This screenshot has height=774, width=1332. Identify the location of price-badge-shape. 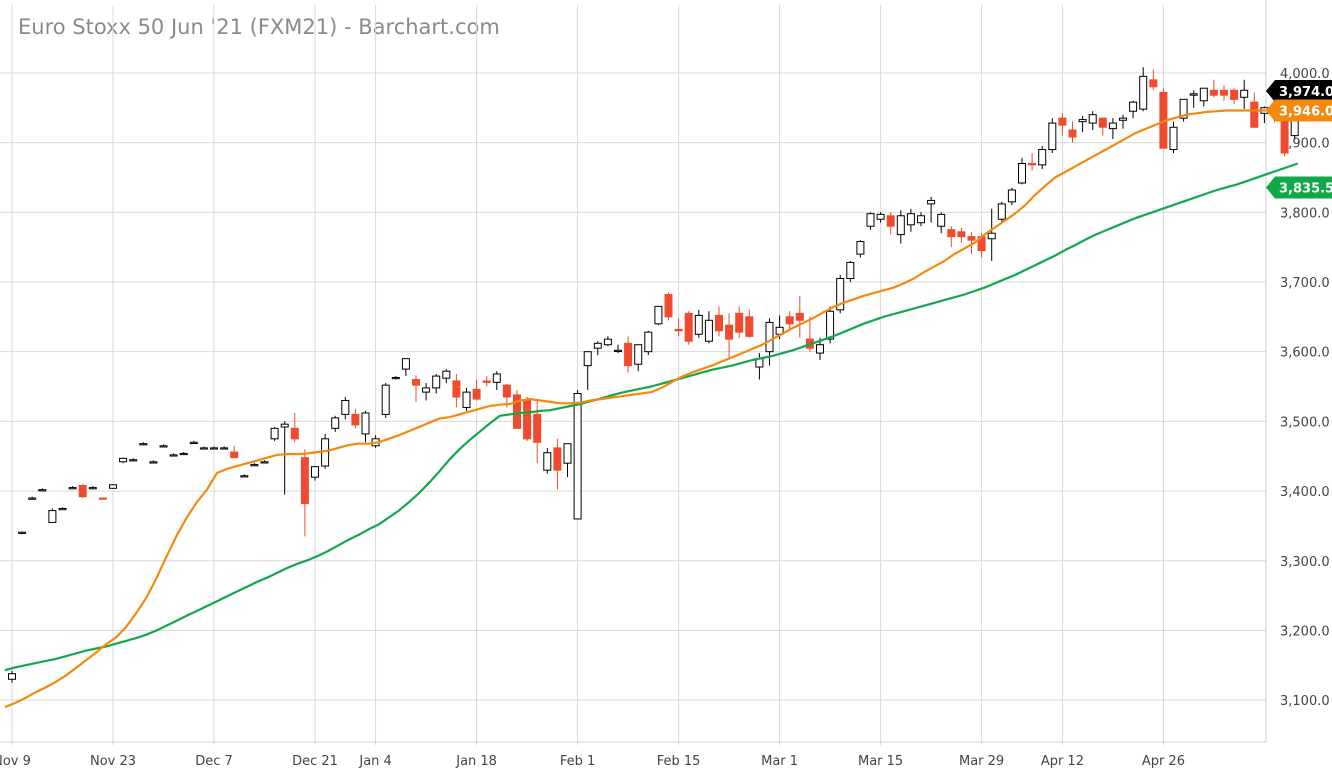
(1299, 91).